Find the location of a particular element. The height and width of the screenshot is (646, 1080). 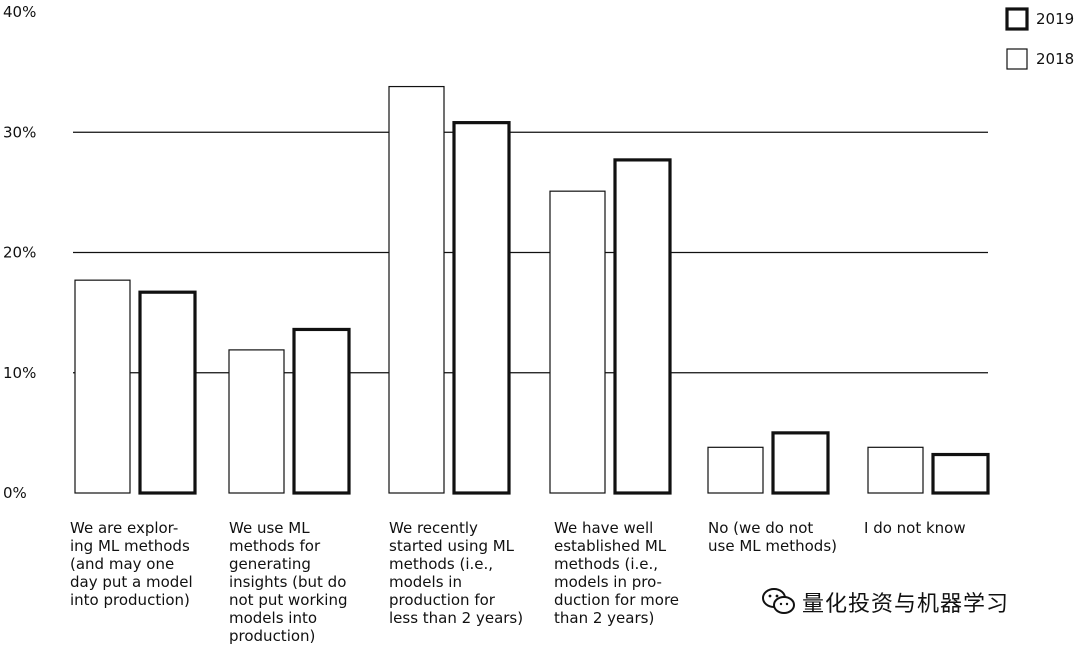

y-tick-label: 0% is located at coordinates (15, 493).